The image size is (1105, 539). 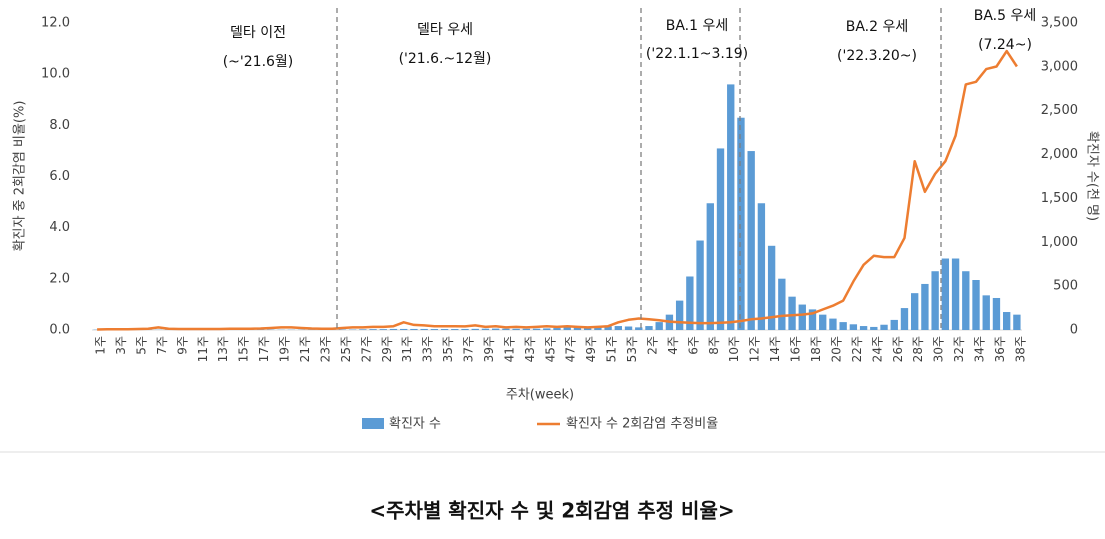 What do you see at coordinates (407, 349) in the screenshot?
I see `x-tick-label: 31주` at bounding box center [407, 349].